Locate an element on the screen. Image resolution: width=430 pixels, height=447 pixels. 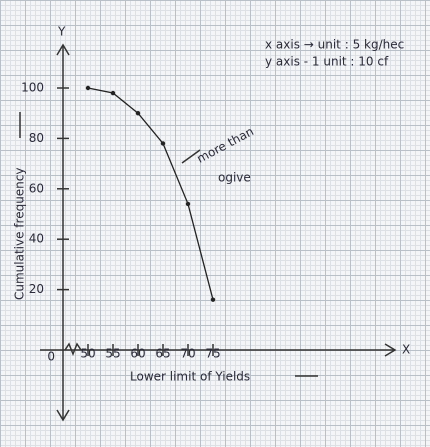
y-axis-arrow-down is located at coordinates (63, 415).